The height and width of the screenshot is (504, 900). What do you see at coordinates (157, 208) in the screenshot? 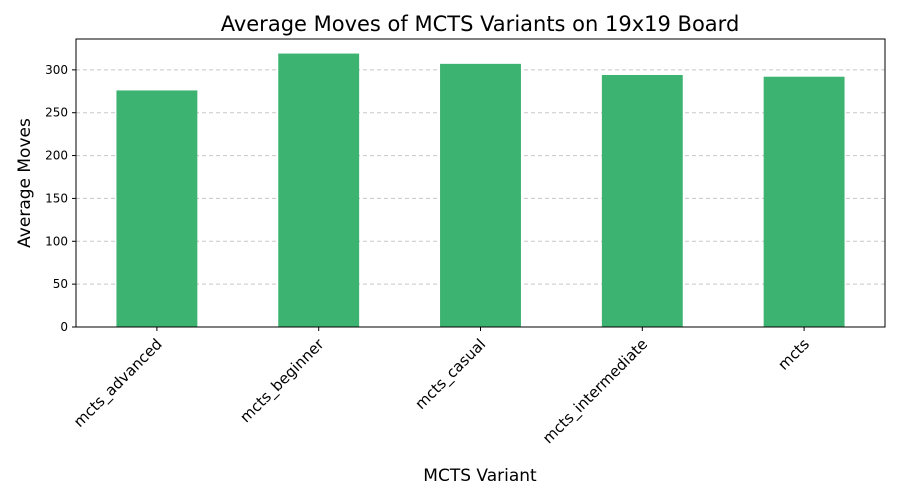
I see `bar-mcts-advanced` at bounding box center [157, 208].